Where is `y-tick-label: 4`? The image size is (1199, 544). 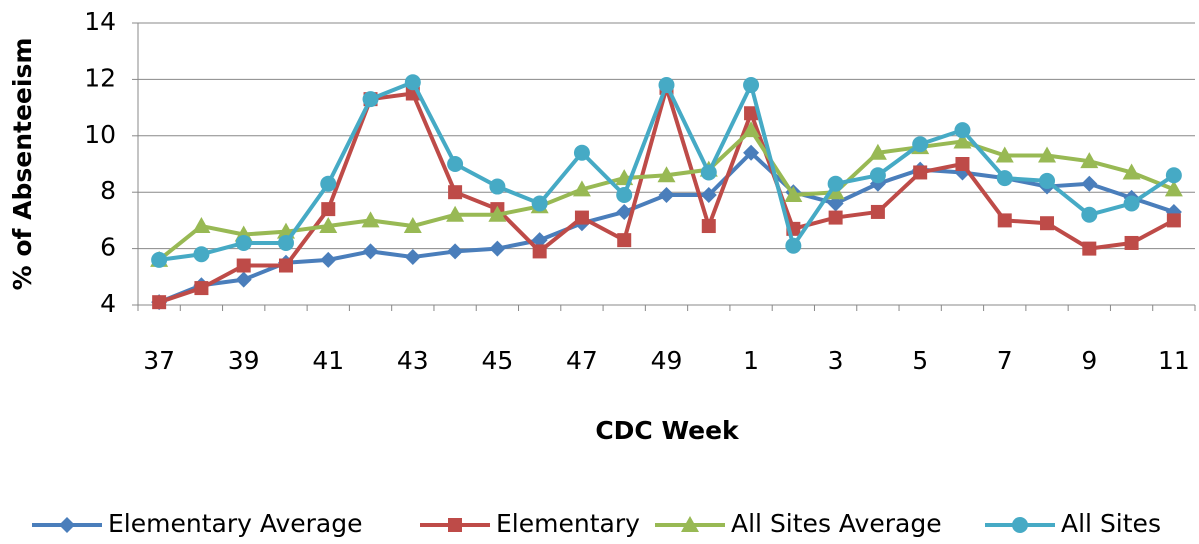
y-tick-label: 4 is located at coordinates (108, 303).